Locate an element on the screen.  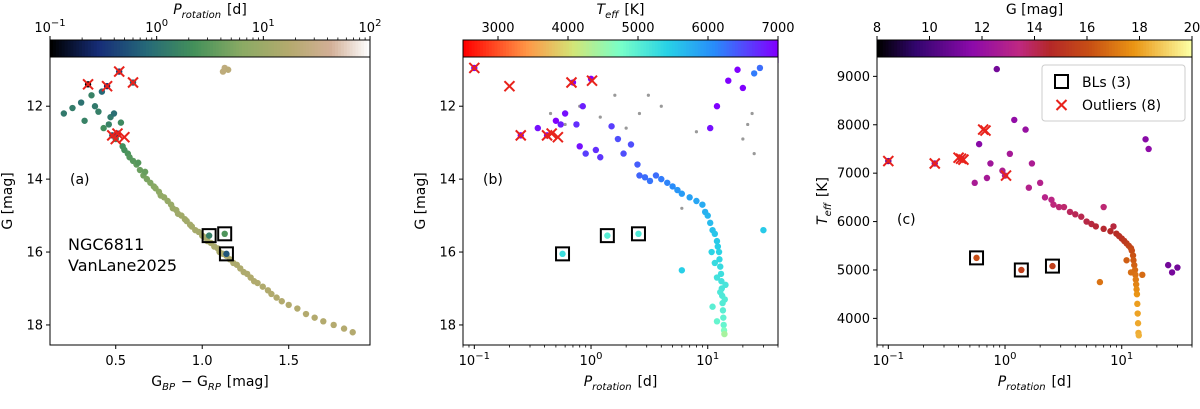
y-tick-label: 4000 is located at coordinates (853, 319).